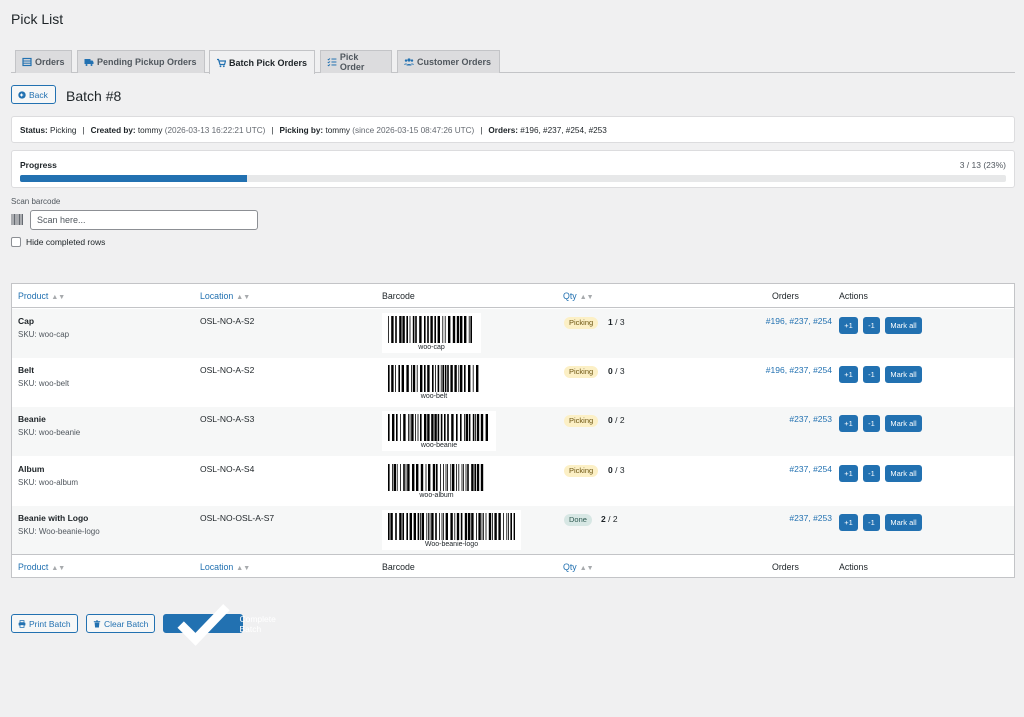 This screenshot has width=1024, height=717. What do you see at coordinates (338, 130) in the screenshot?
I see `picking-user: tommy` at bounding box center [338, 130].